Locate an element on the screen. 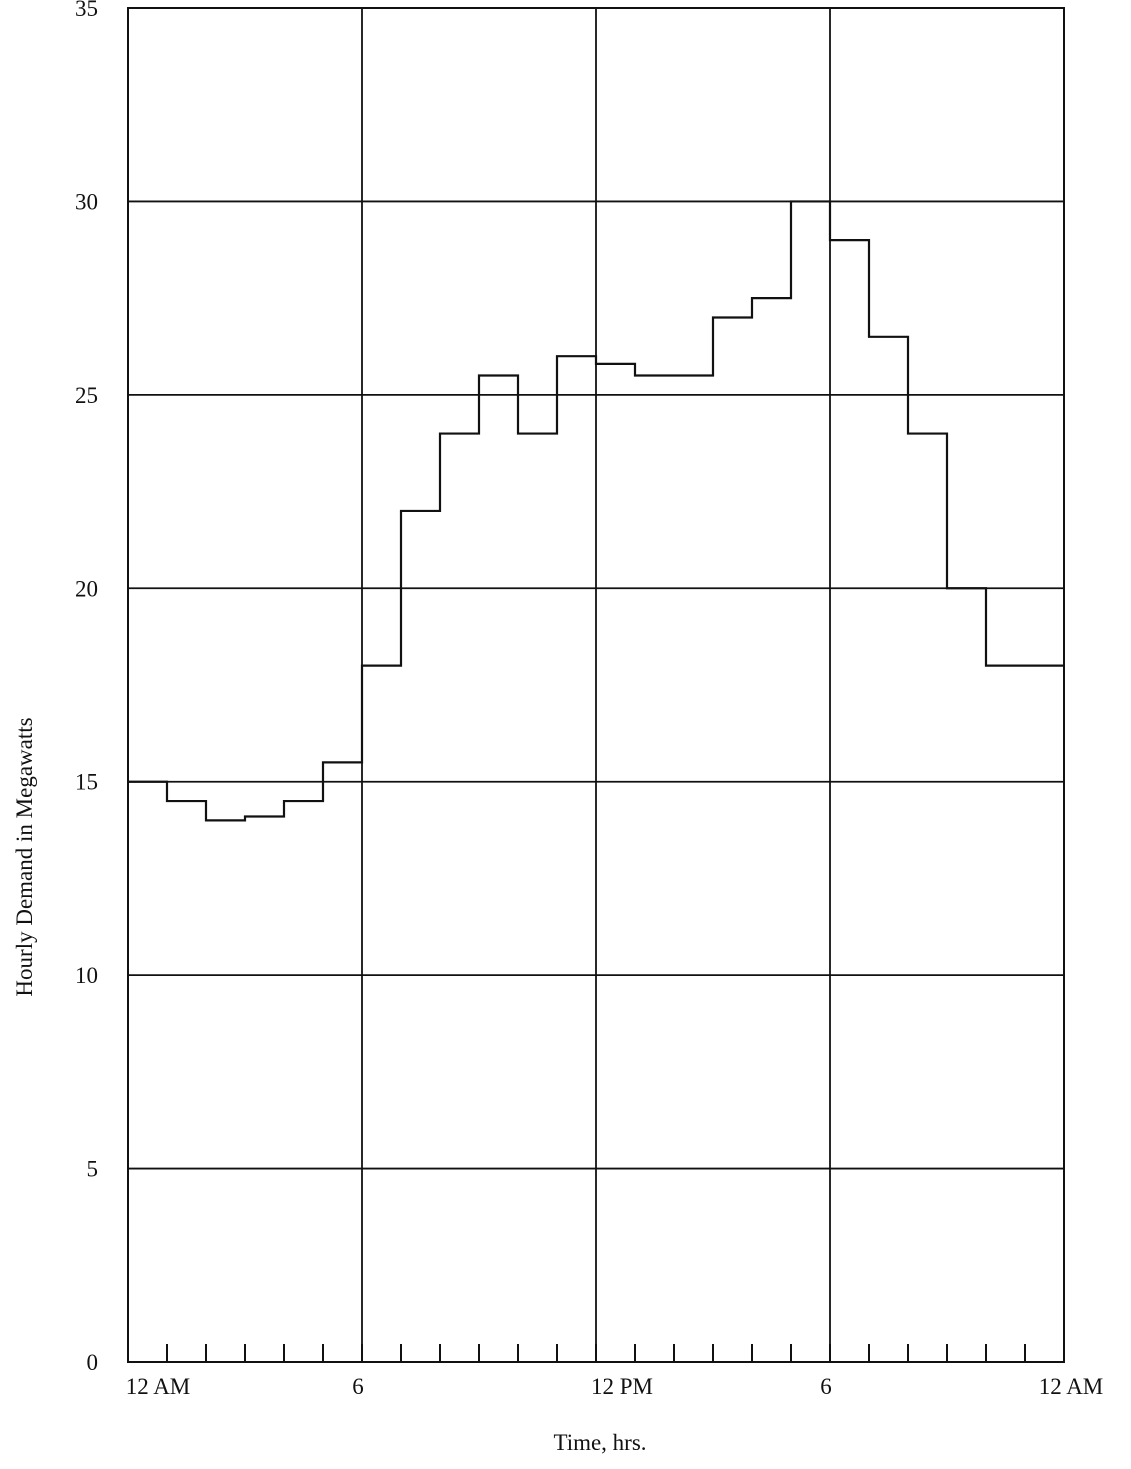 Image resolution: width=1131 pixels, height=1469 pixels. y-tick-label: 25 is located at coordinates (86, 395).